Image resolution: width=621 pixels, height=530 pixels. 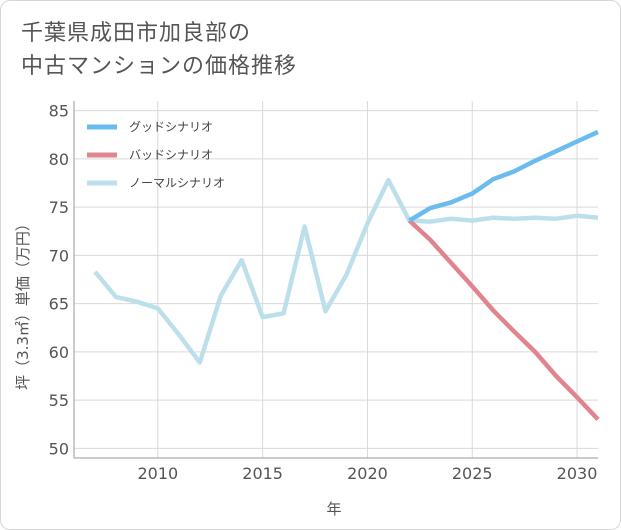 I want to click on legend-label-bad: バッドシナリオ, so click(x=171, y=155).